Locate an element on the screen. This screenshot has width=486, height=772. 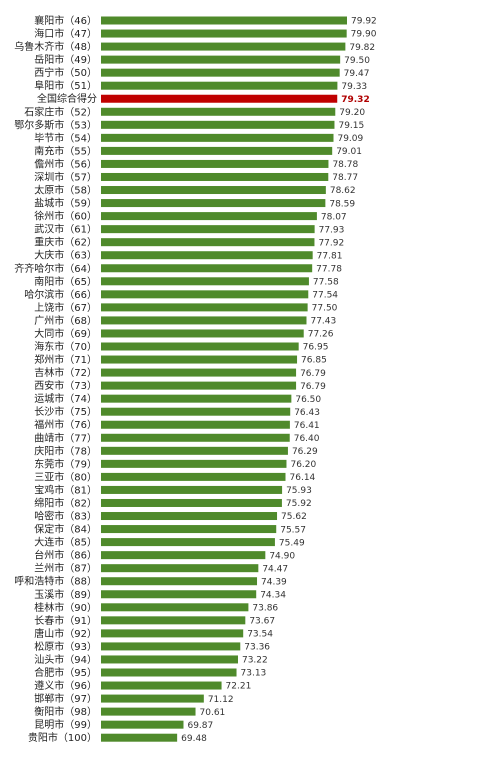
category-label: 南阳市（65） is located at coordinates (65, 281).